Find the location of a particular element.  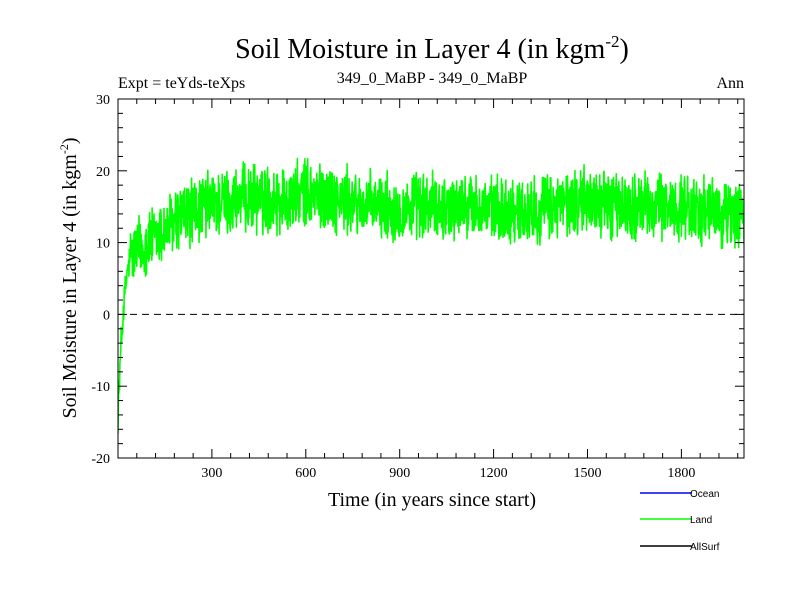

legend-label-ocean: Ocean is located at coordinates (704, 494).